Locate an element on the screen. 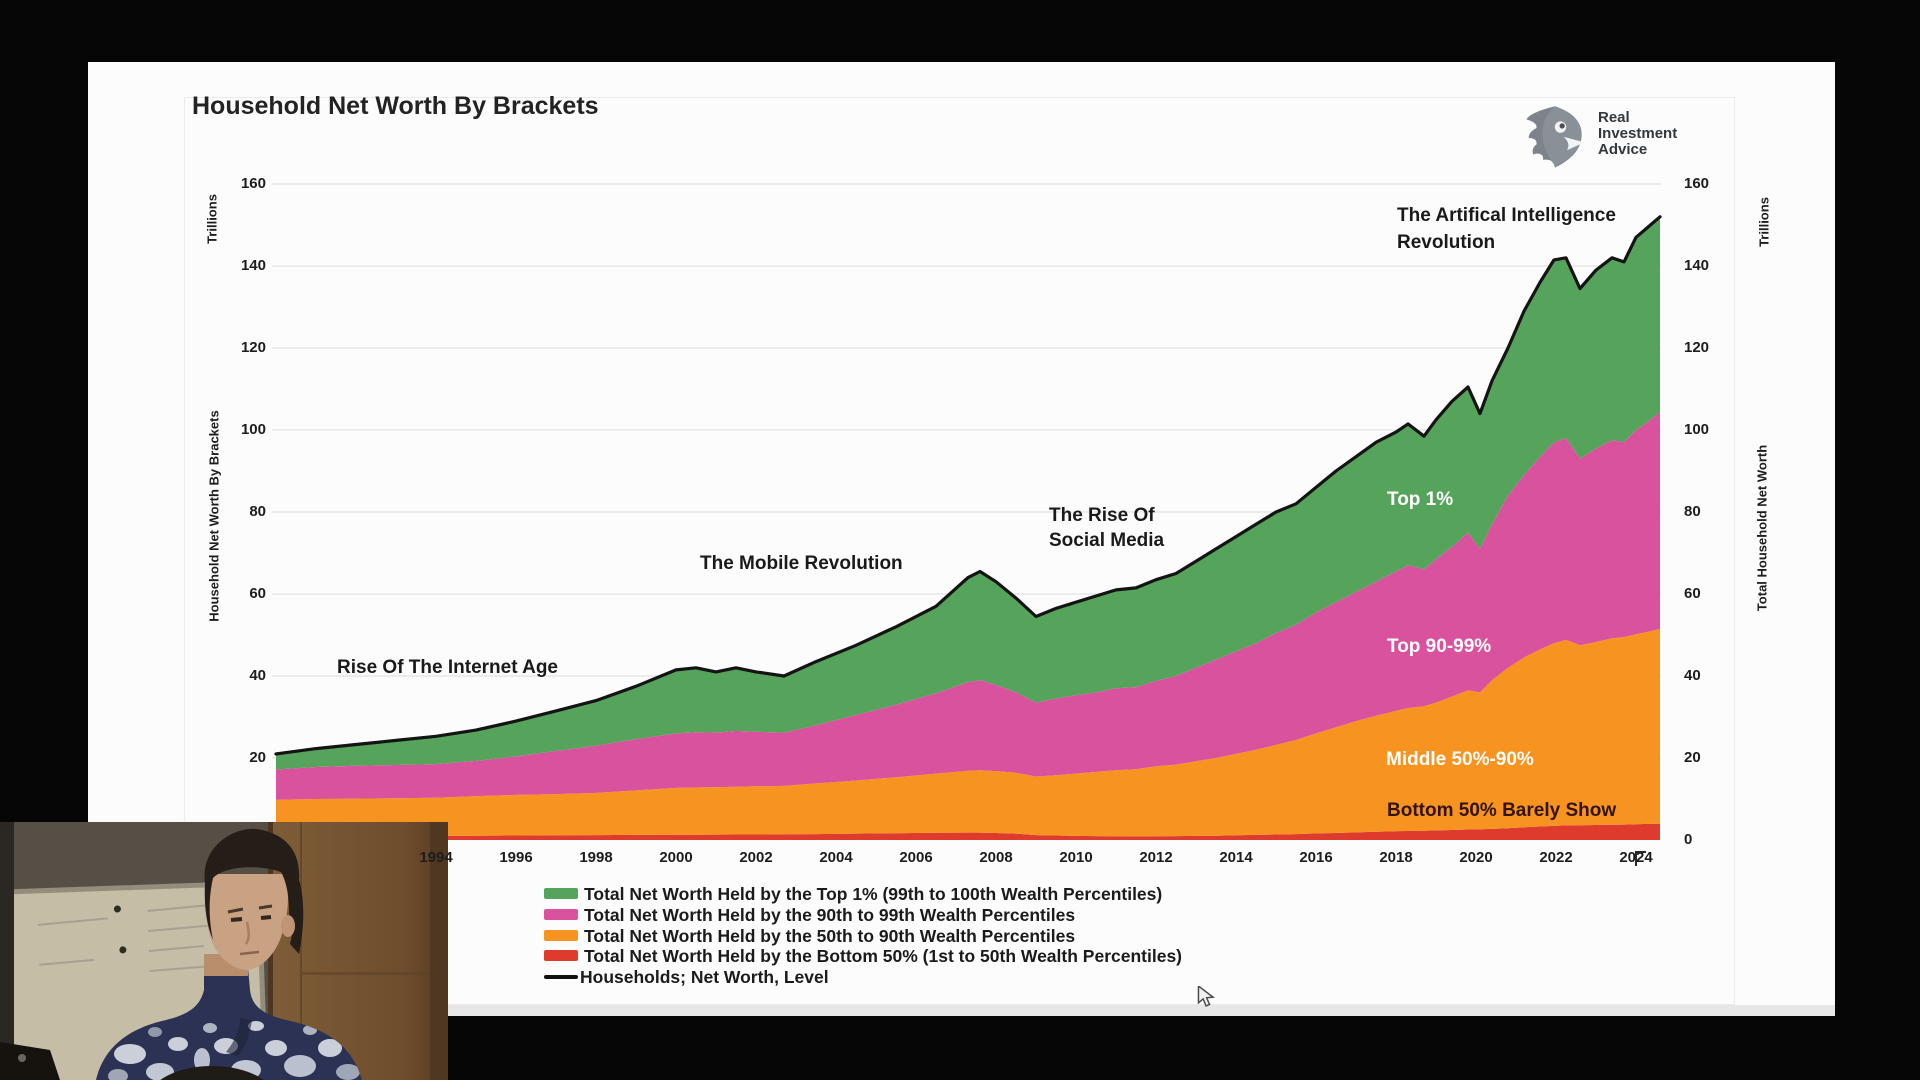 The height and width of the screenshot is (1080, 1920). annotation-ai-revolution: The Artifical Intelligence Revolution is located at coordinates (1506, 229).